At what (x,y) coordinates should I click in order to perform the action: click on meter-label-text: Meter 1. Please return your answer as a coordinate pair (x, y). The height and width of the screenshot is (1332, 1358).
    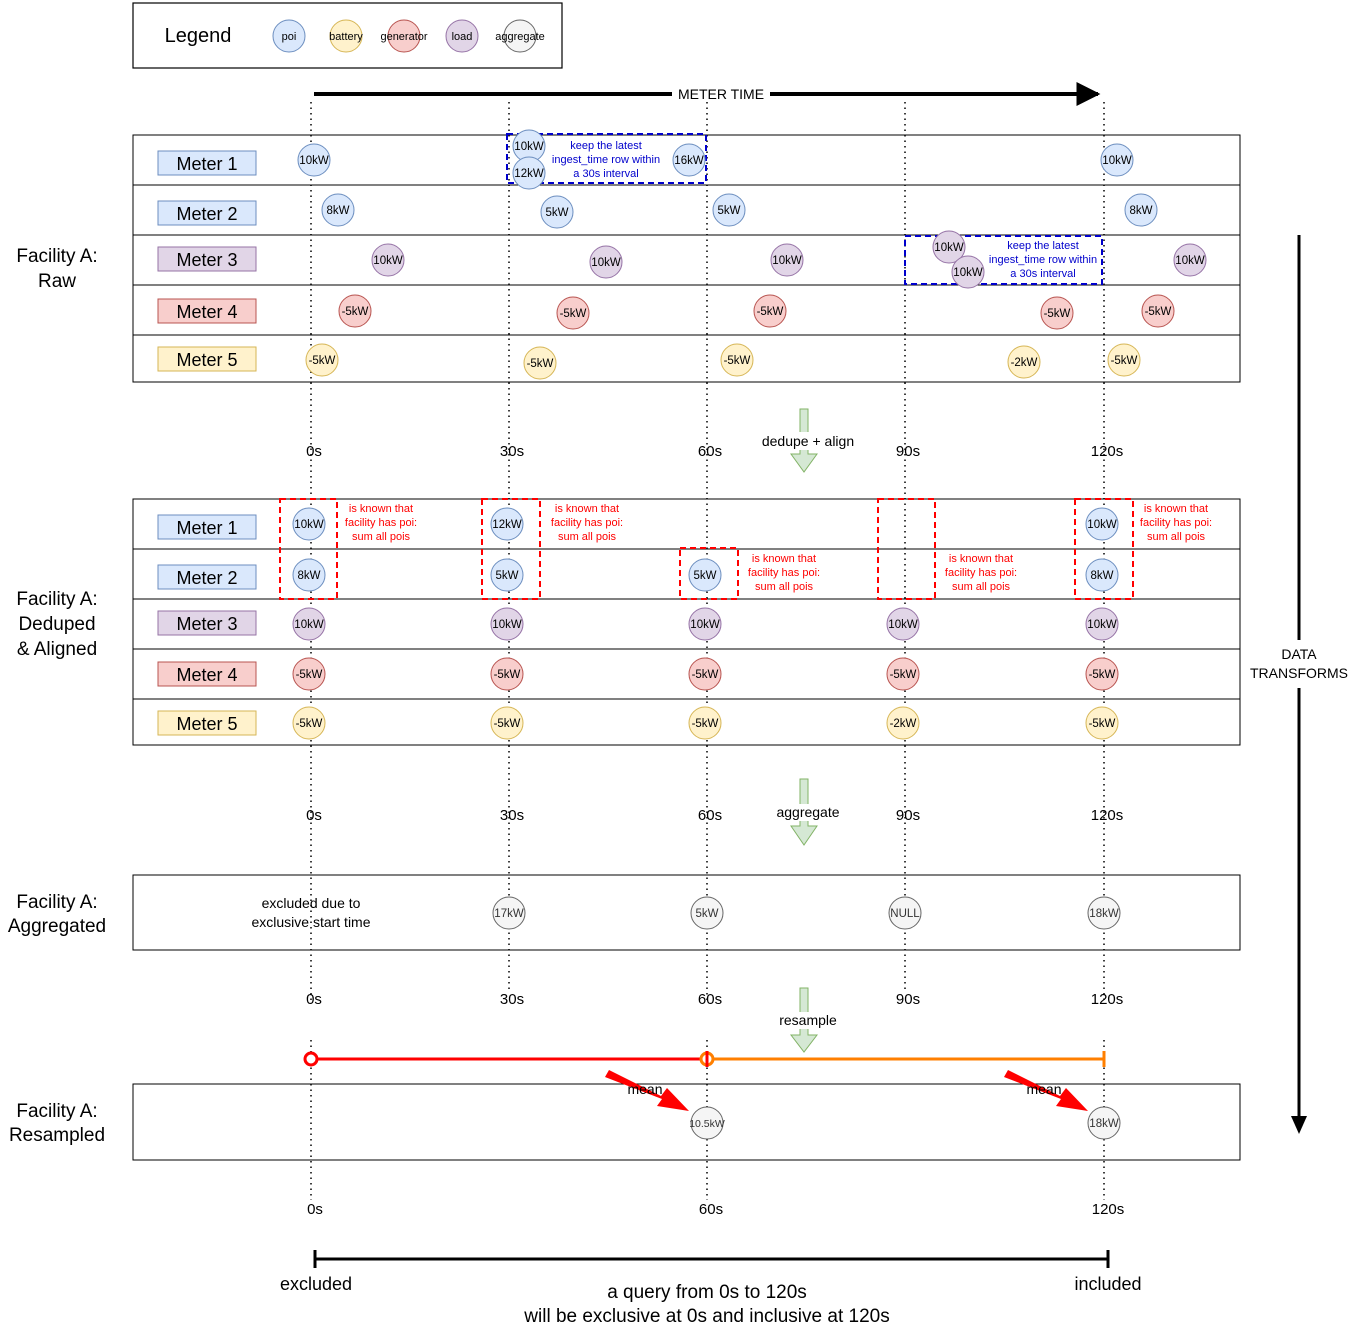
    Looking at the image, I should click on (206, 528).